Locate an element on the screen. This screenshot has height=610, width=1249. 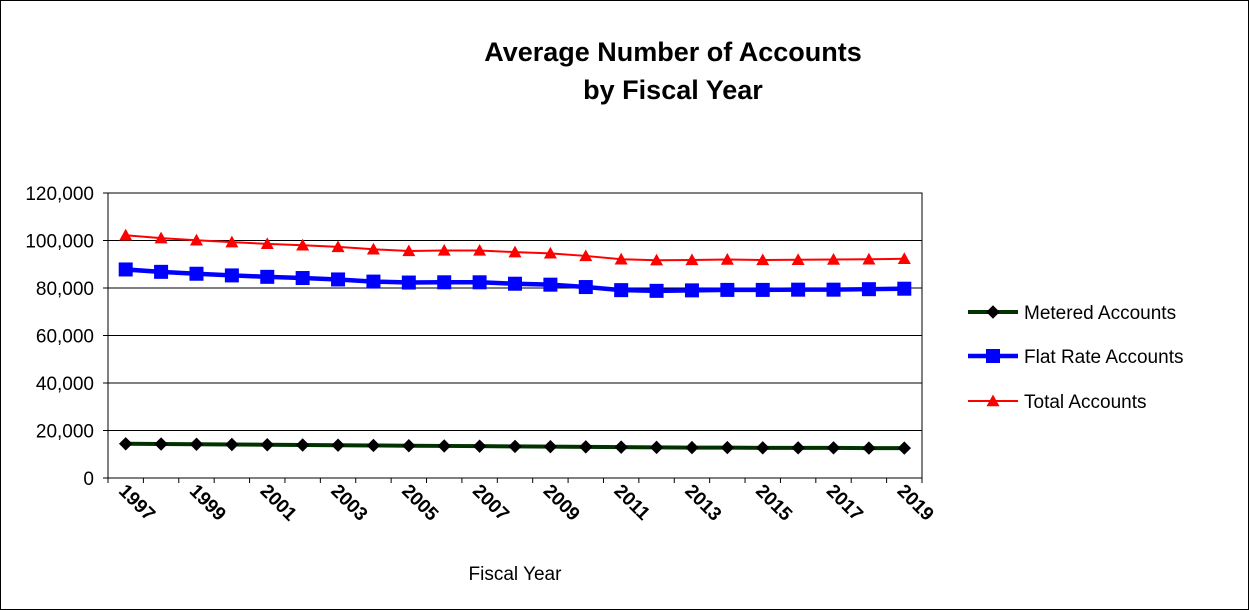
legend-label: Total Accounts is located at coordinates (1085, 402).